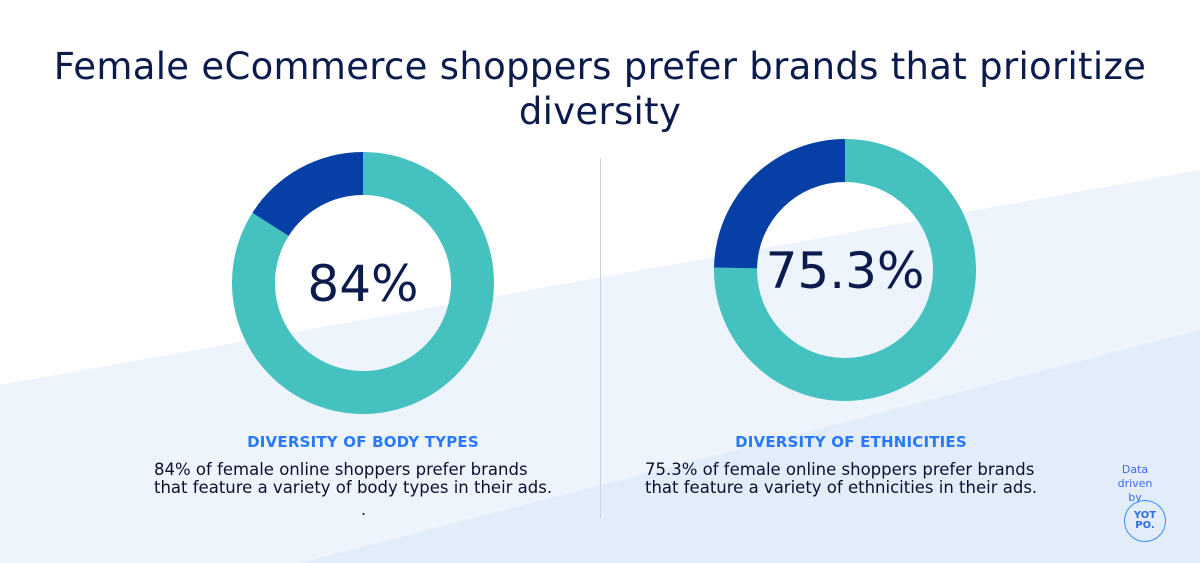 This screenshot has width=1200, height=563. Describe the element at coordinates (600, 338) in the screenshot. I see `divider` at that location.